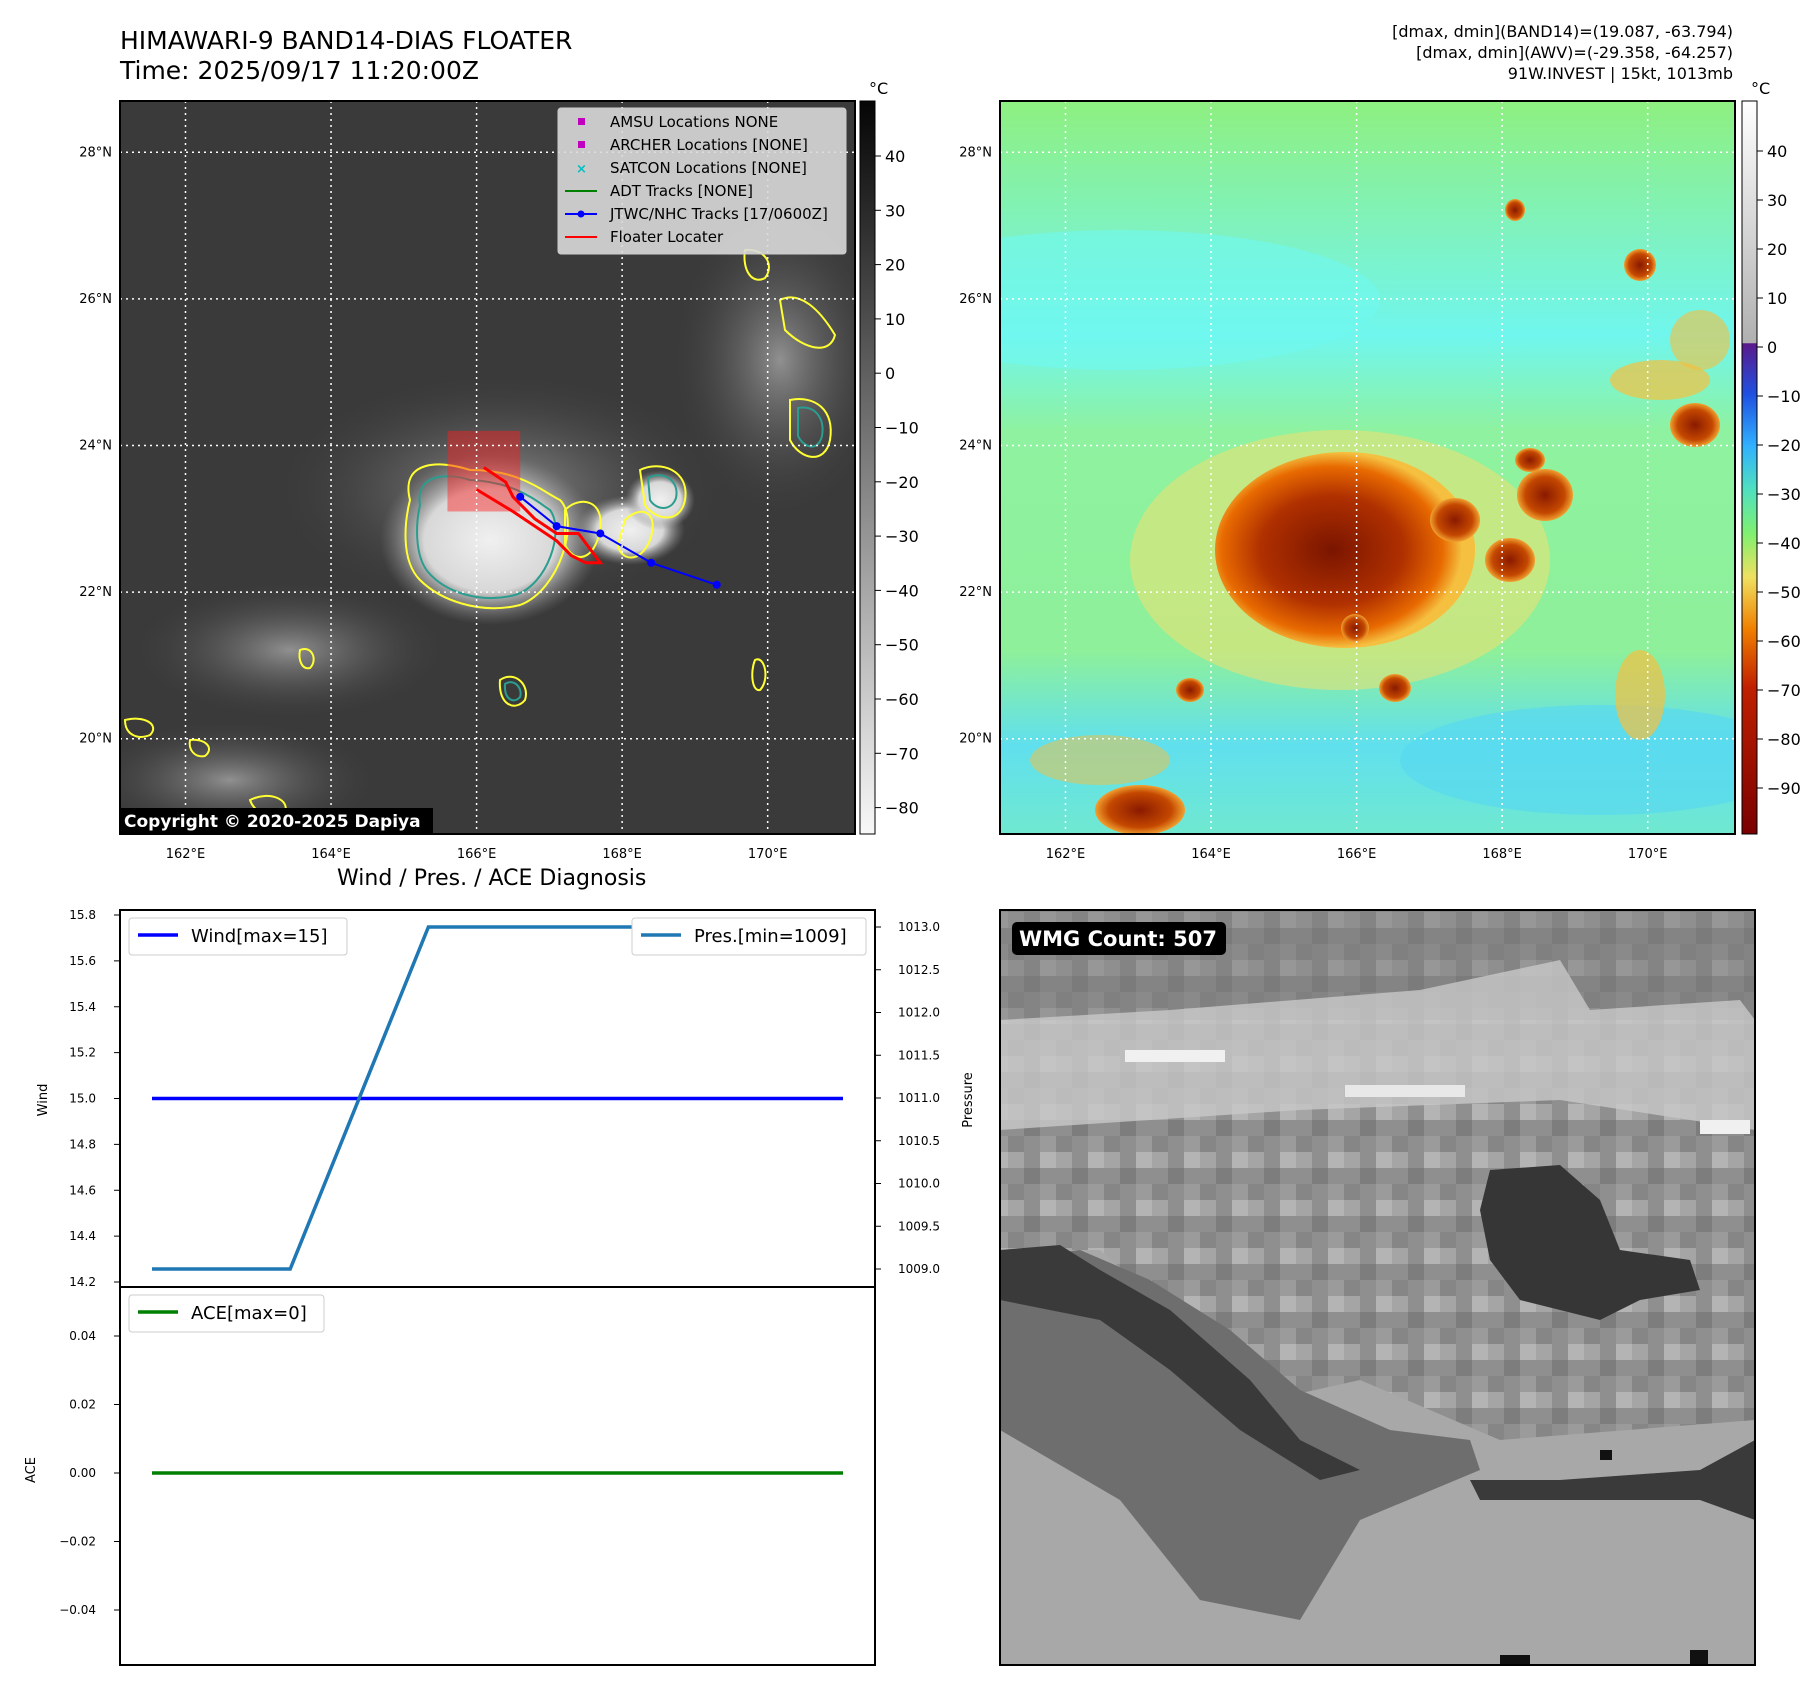 The width and height of the screenshot is (1813, 1690). I want to click on colorbar-tick-label: 30, so click(895, 210).